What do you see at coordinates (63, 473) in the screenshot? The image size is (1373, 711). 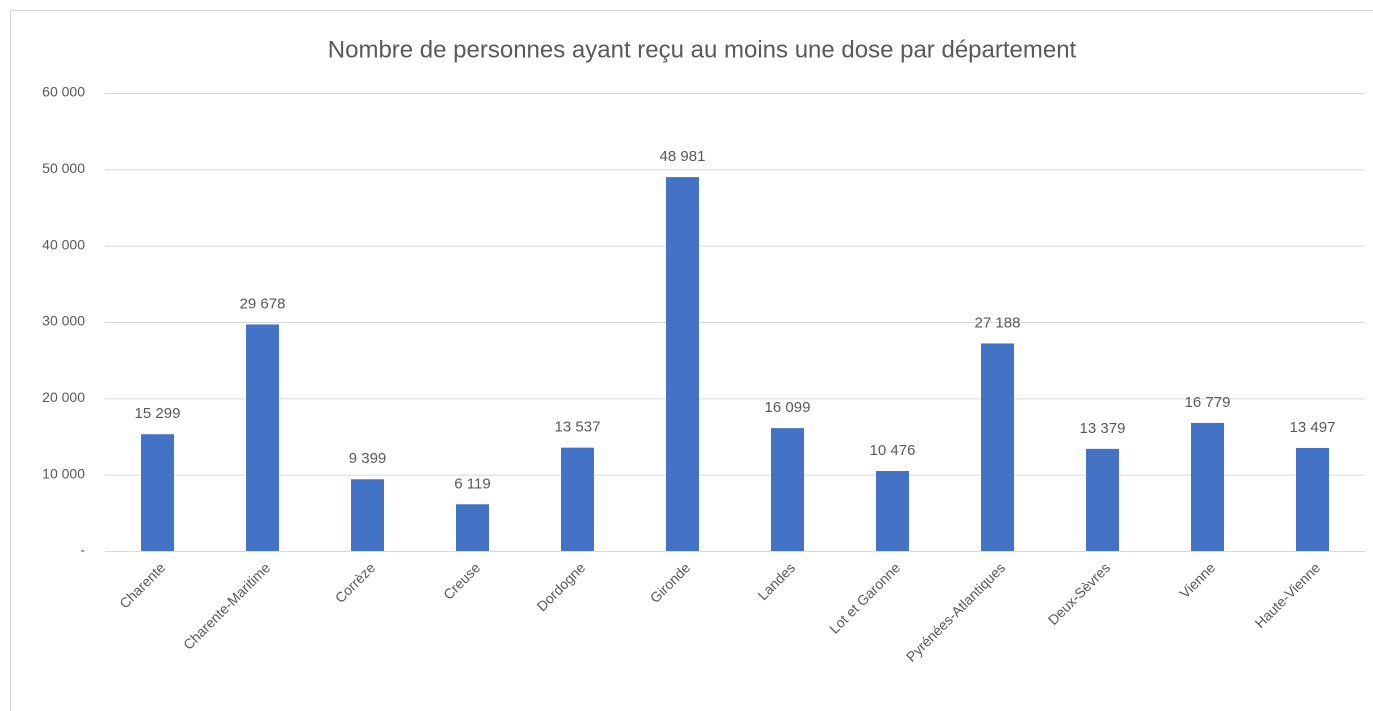 I see `y-tick-label: 10 000` at bounding box center [63, 473].